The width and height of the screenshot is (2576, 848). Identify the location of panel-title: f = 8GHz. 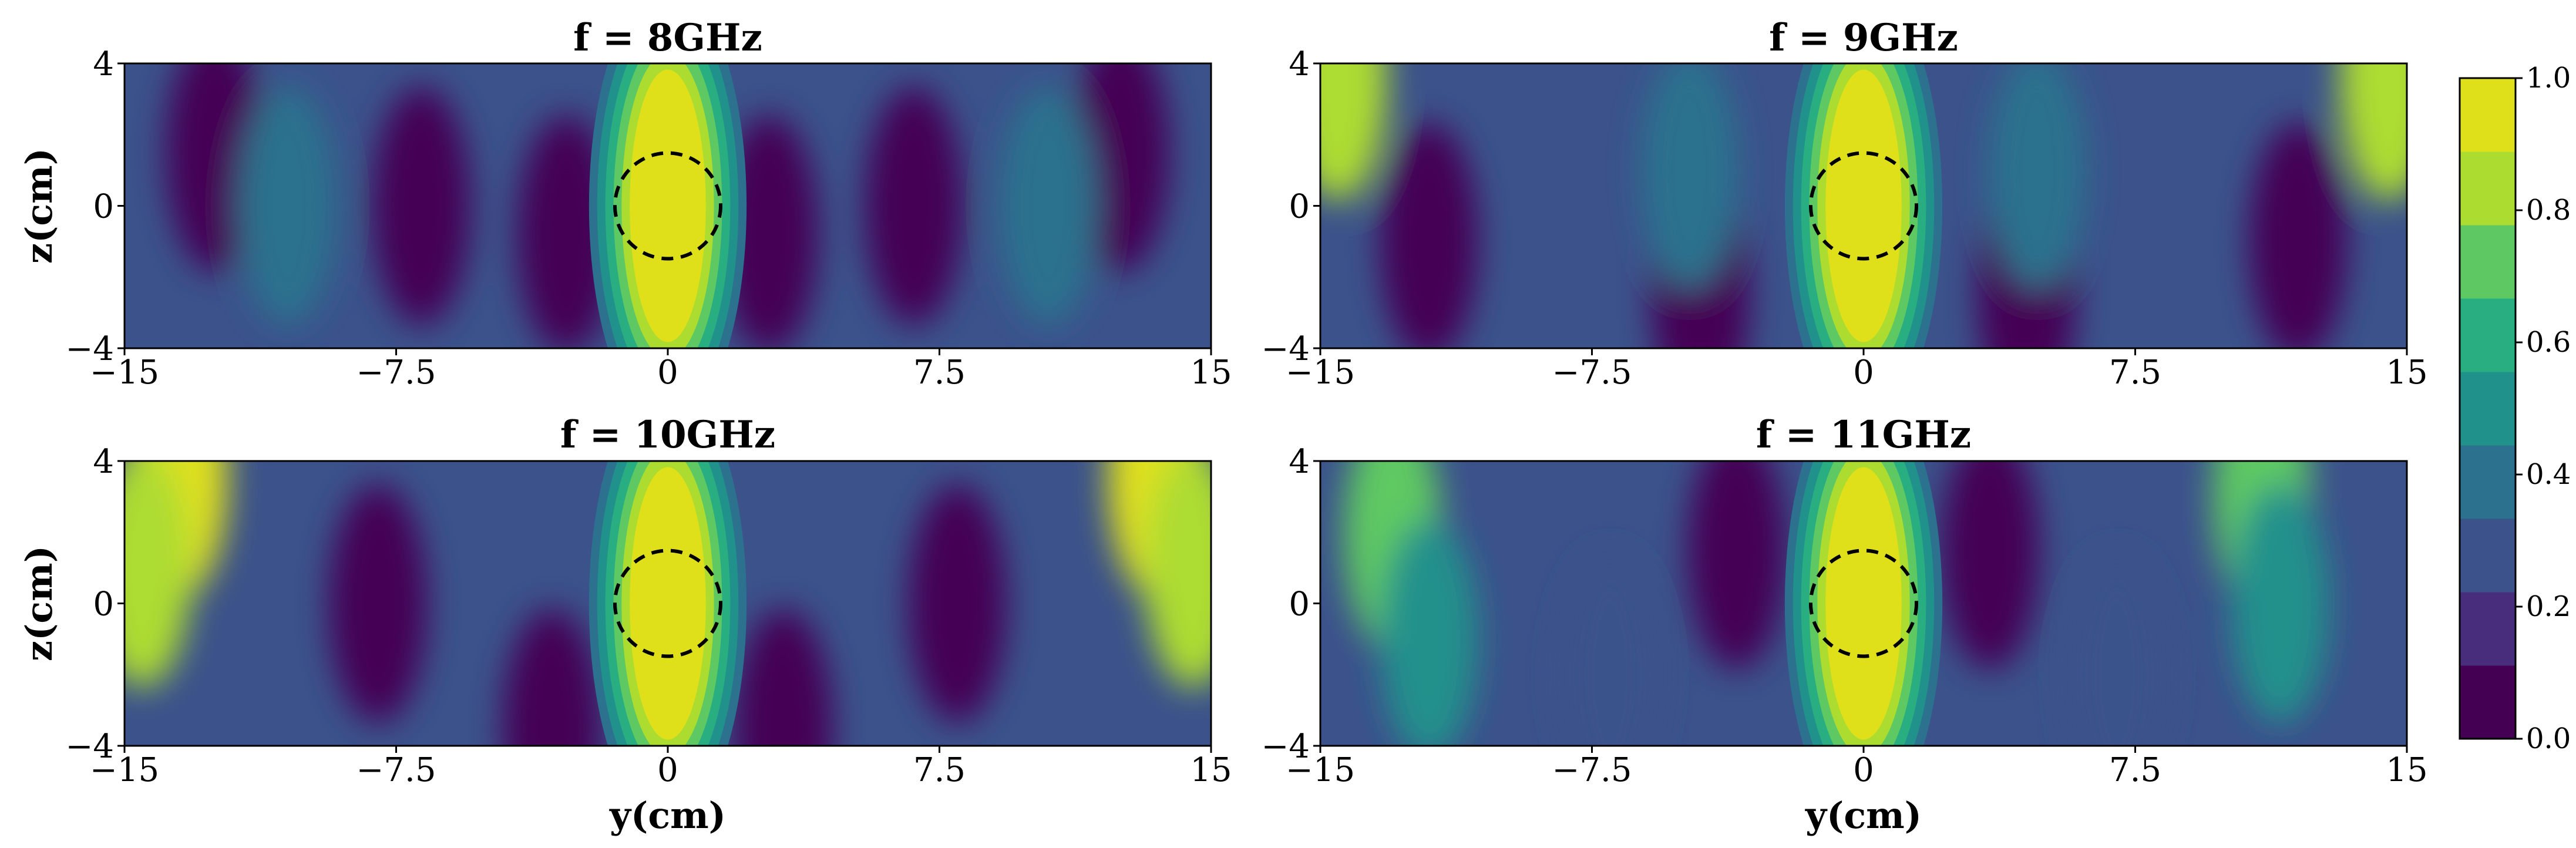
(667, 38).